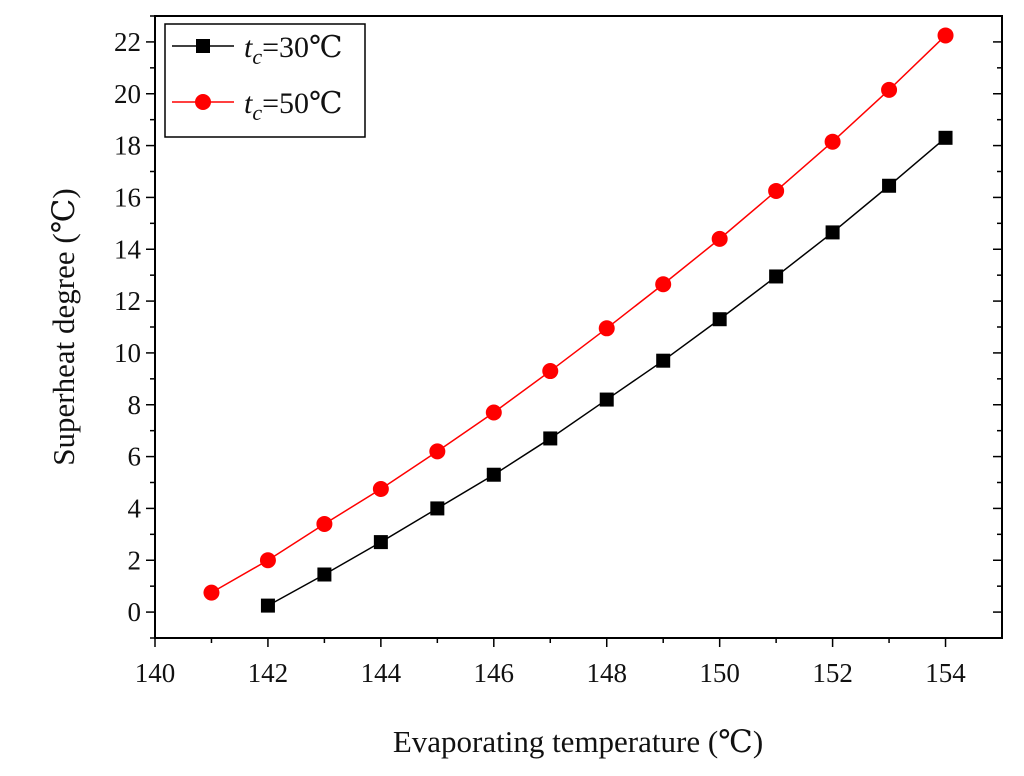 This screenshot has height=776, width=1024. Describe the element at coordinates (302, 103) in the screenshot. I see `legend-rest-series-2: =50℃` at that location.